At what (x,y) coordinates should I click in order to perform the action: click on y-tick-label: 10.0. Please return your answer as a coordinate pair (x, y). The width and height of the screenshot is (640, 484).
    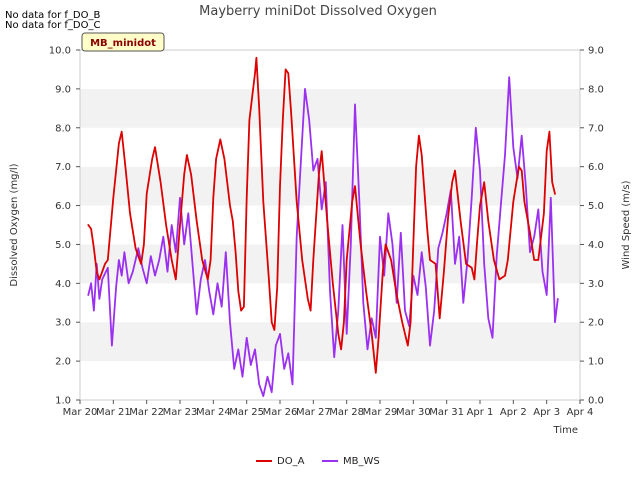
    Looking at the image, I should click on (60, 51).